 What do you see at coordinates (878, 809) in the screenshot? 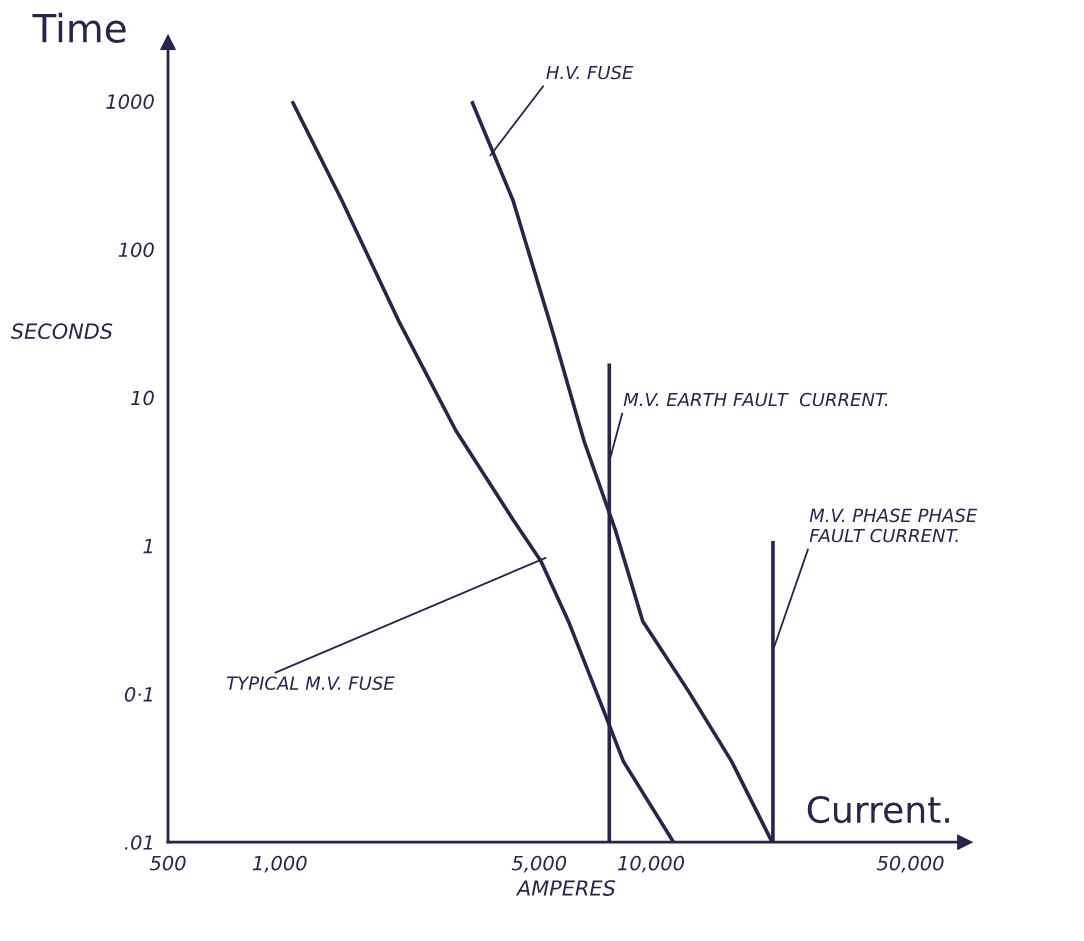
I see `annotation: Current.` at bounding box center [878, 809].